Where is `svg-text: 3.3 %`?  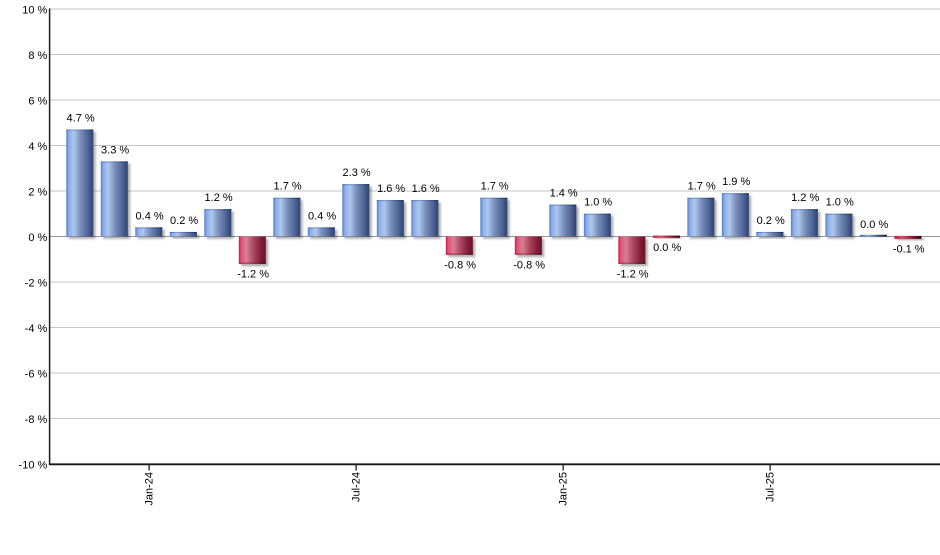 svg-text: 3.3 % is located at coordinates (115, 150).